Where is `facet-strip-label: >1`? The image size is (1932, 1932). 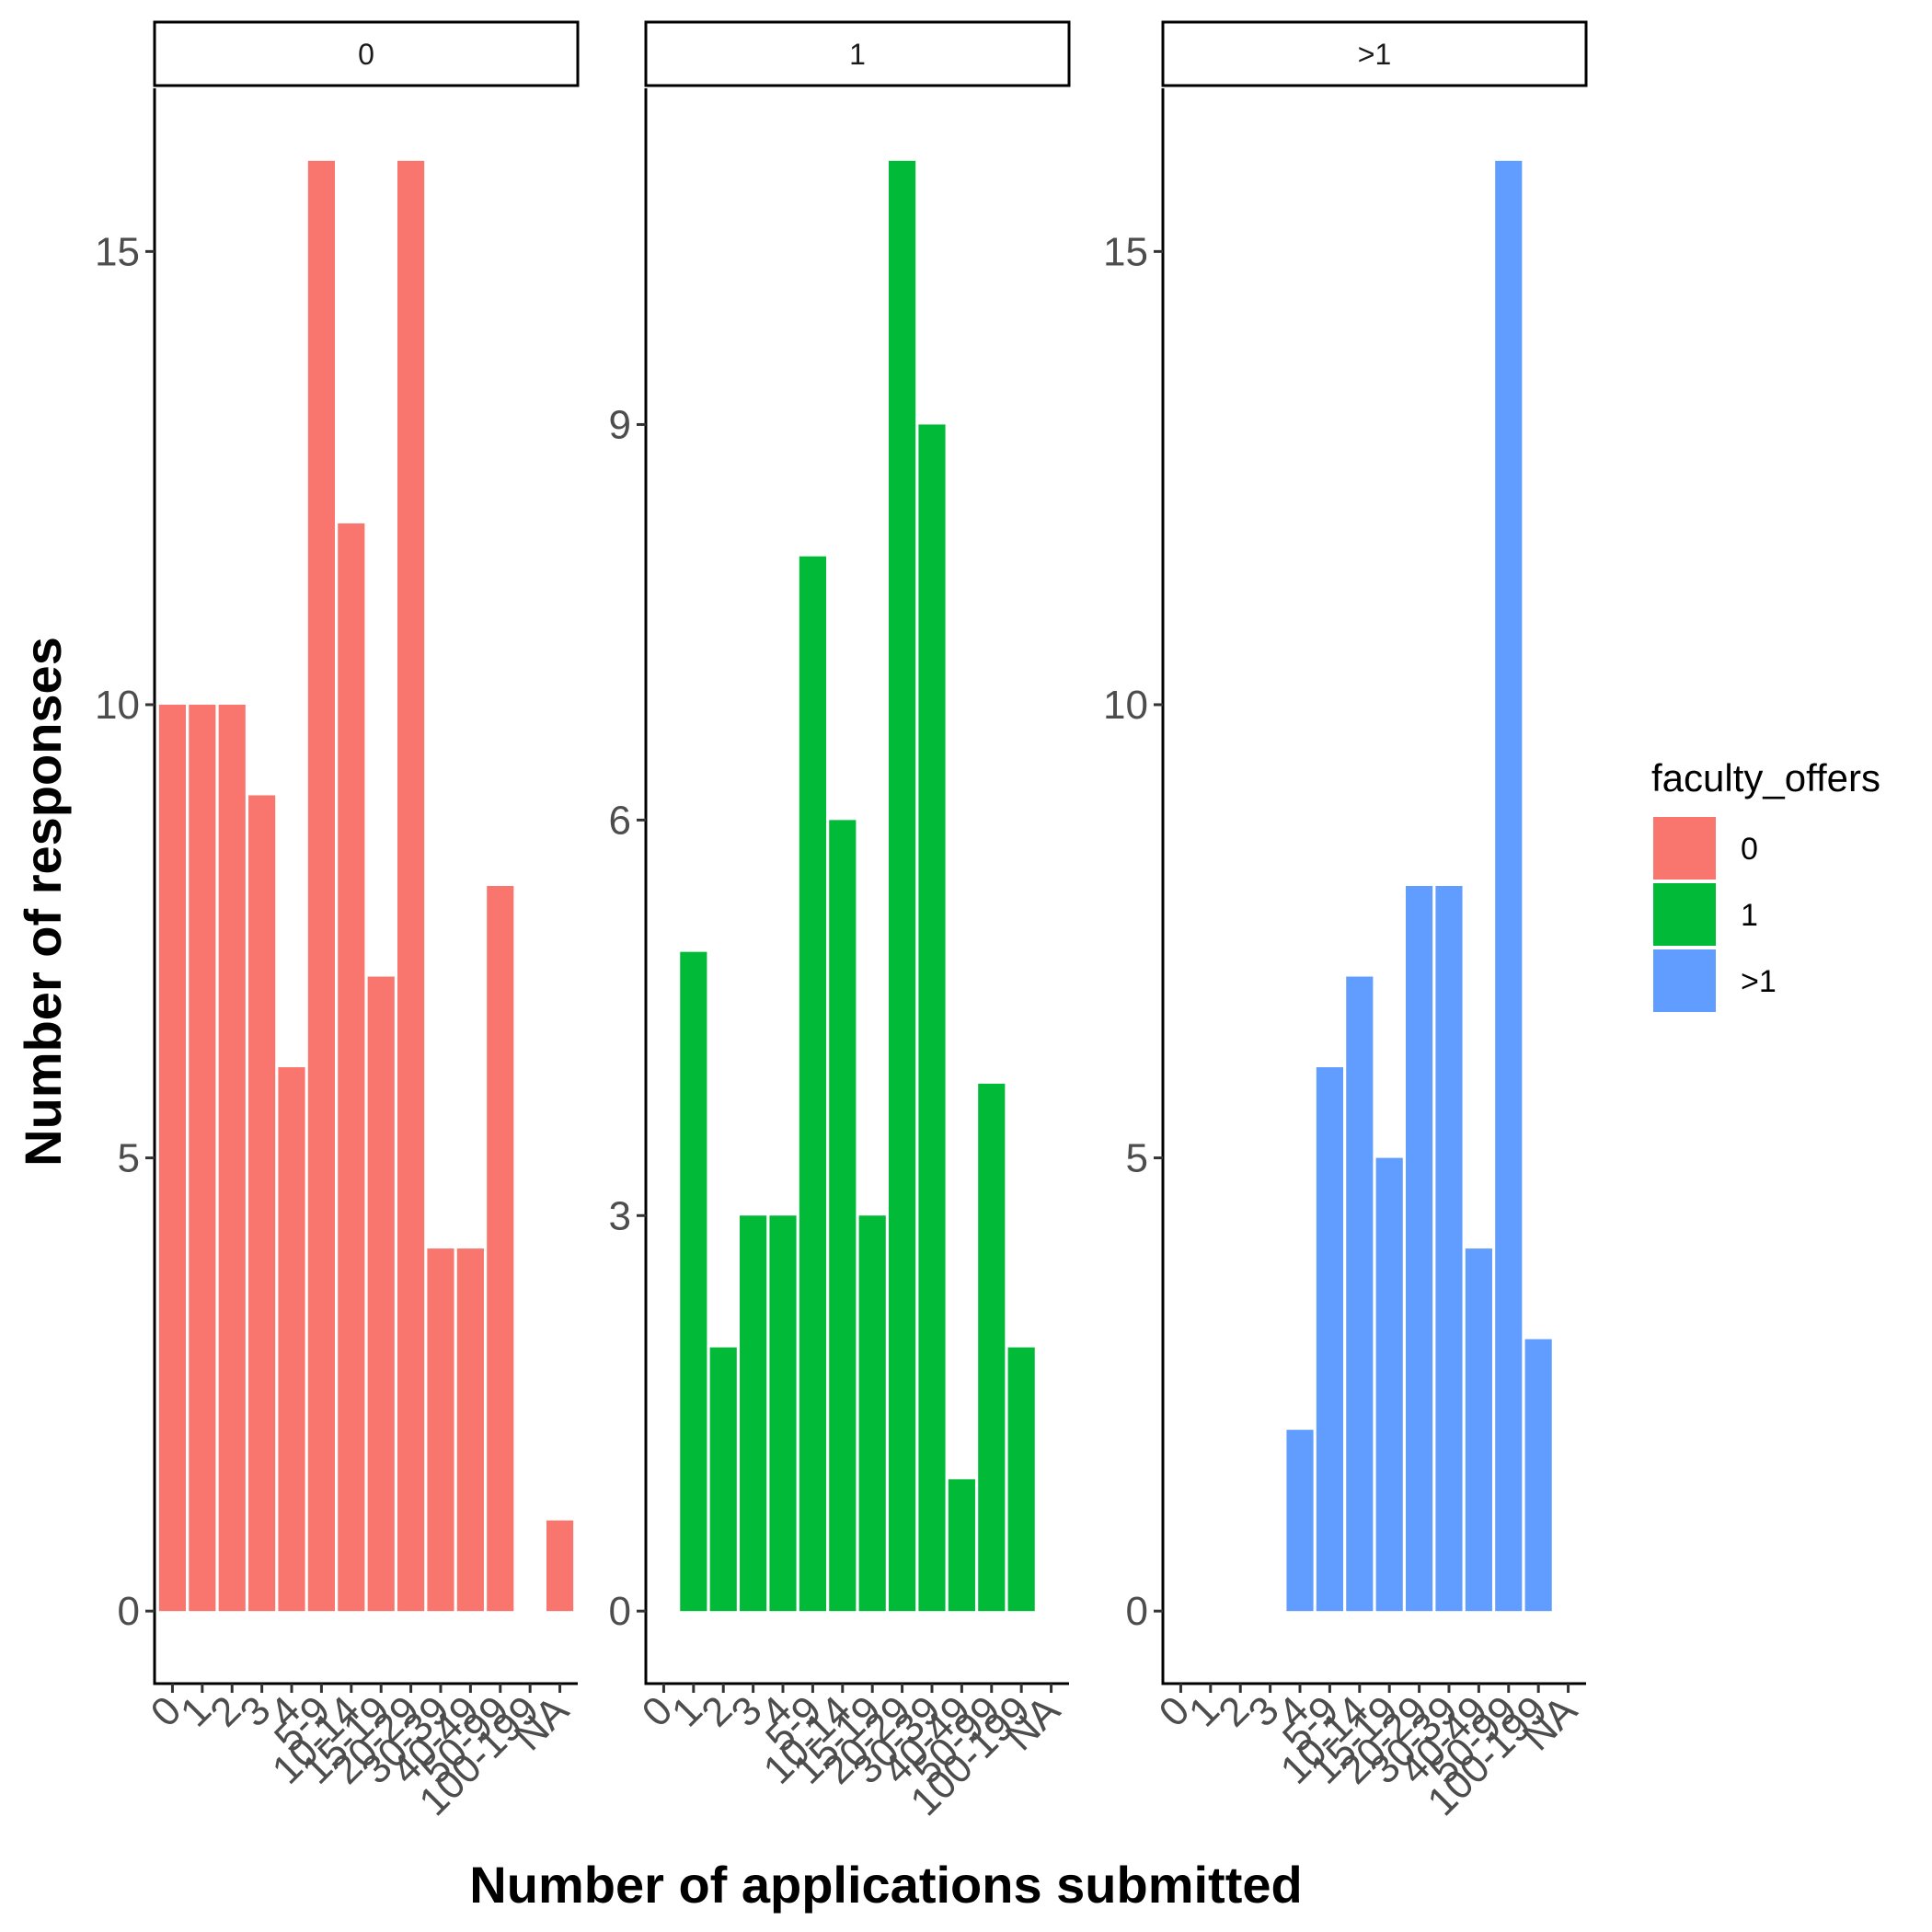
facet-strip-label: >1 is located at coordinates (1374, 54).